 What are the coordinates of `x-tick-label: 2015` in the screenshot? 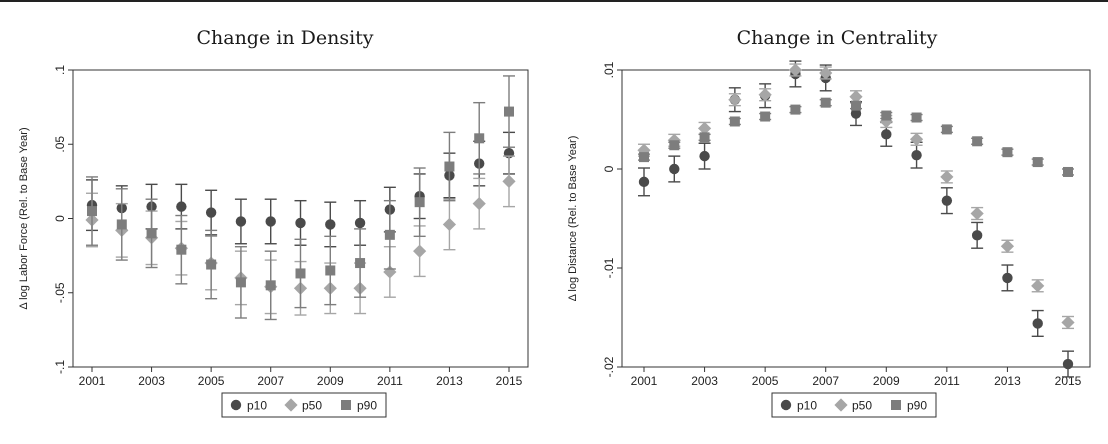 It's located at (1068, 381).